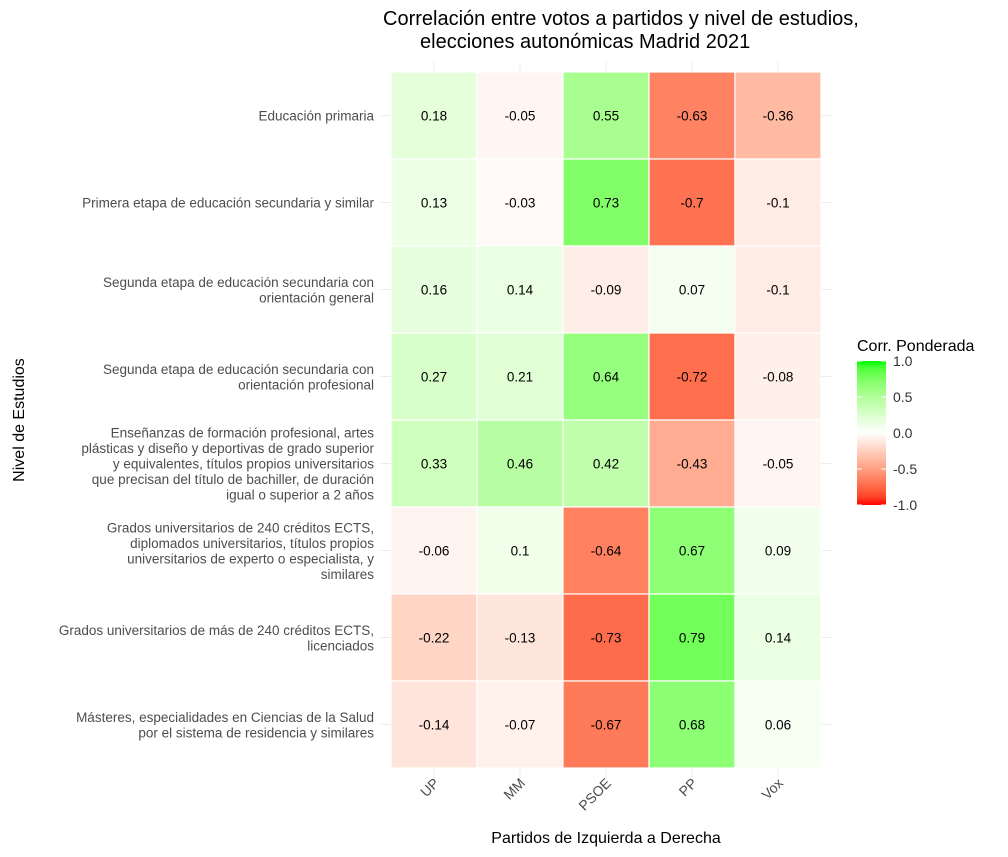  I want to click on cell-value-label: 0.21, so click(520, 377).